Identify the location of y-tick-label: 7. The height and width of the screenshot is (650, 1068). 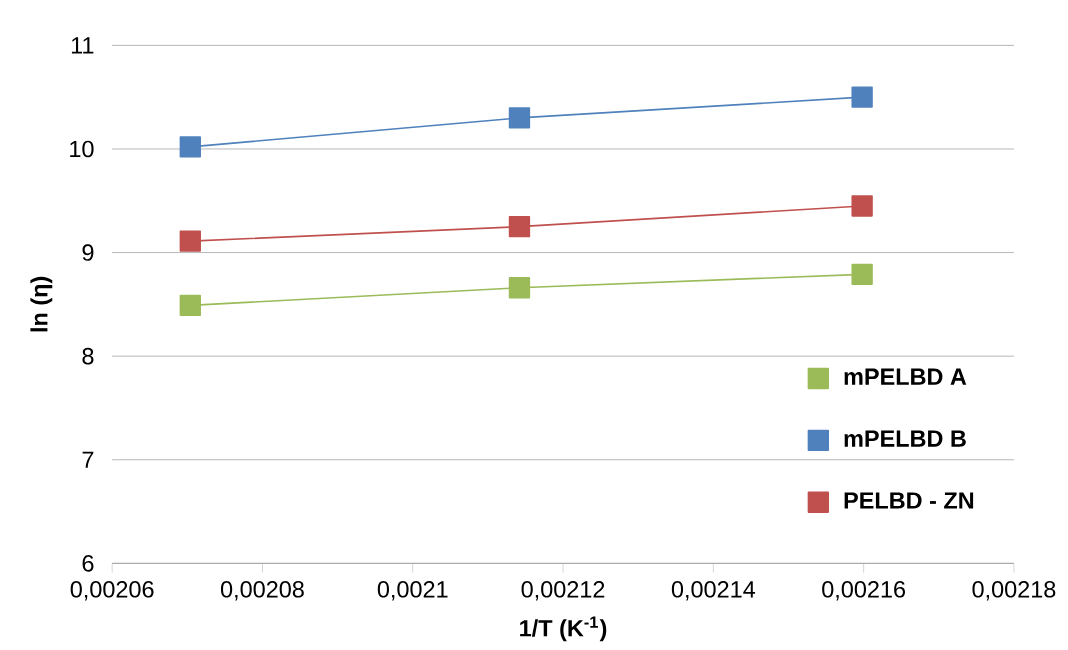
(88, 459).